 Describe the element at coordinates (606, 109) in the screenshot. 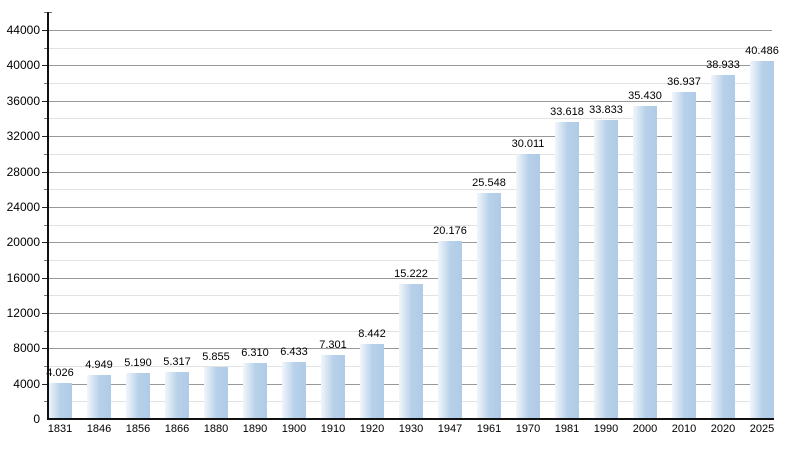

I see `bar-value-label: 33.833` at that location.